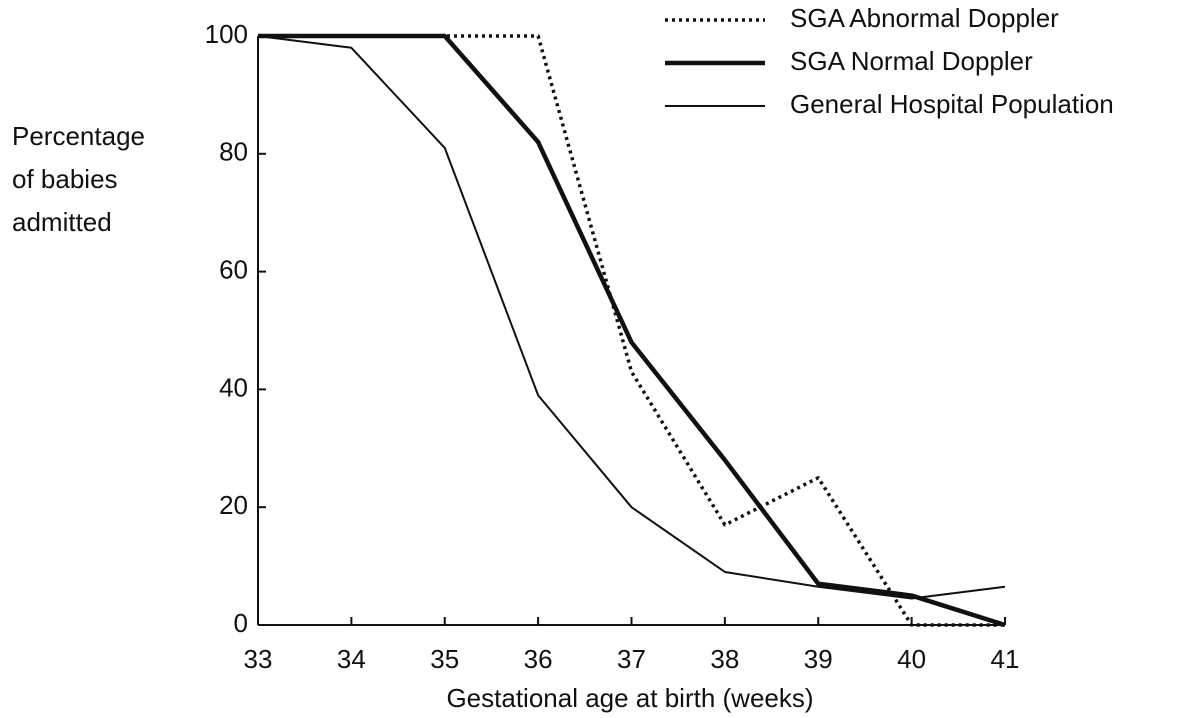 Image resolution: width=1193 pixels, height=718 pixels. Describe the element at coordinates (952, 104) in the screenshot. I see `legend-label: General Hospital Population` at that location.